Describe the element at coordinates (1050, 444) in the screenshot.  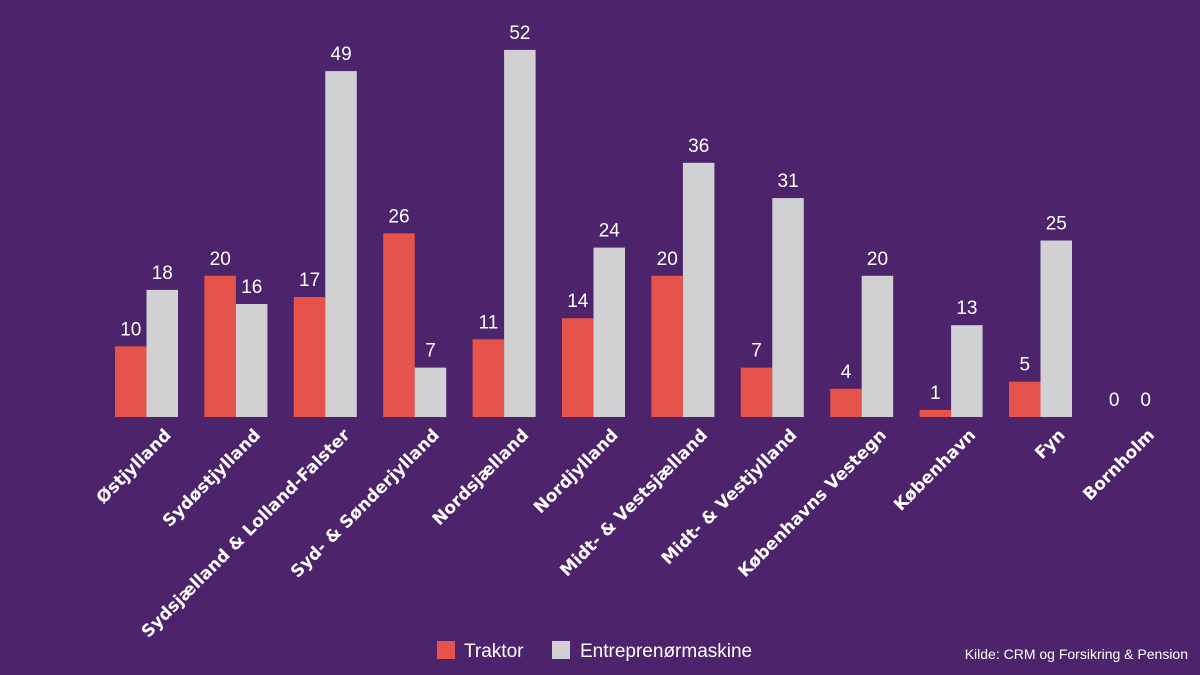
I see `category-label-fyn: Fyn` at that location.